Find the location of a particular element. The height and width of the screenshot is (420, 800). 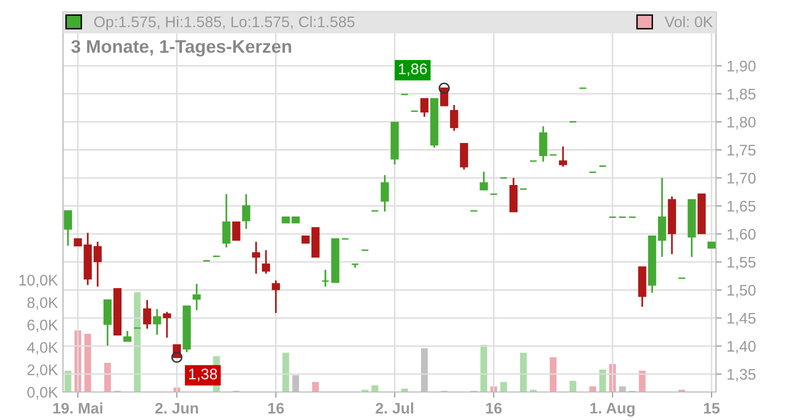

y2-tick-label: 10,0K is located at coordinates (38, 281).